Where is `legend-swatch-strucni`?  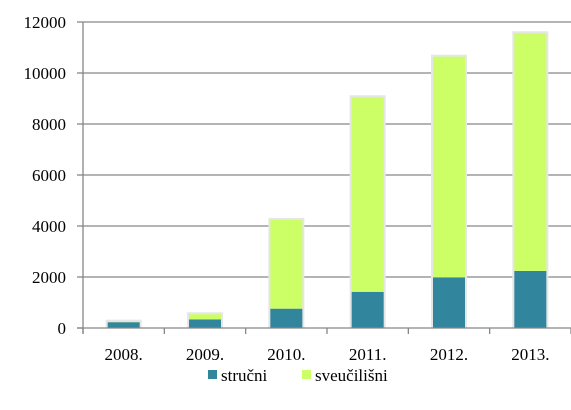 legend-swatch-strucni is located at coordinates (212, 374).